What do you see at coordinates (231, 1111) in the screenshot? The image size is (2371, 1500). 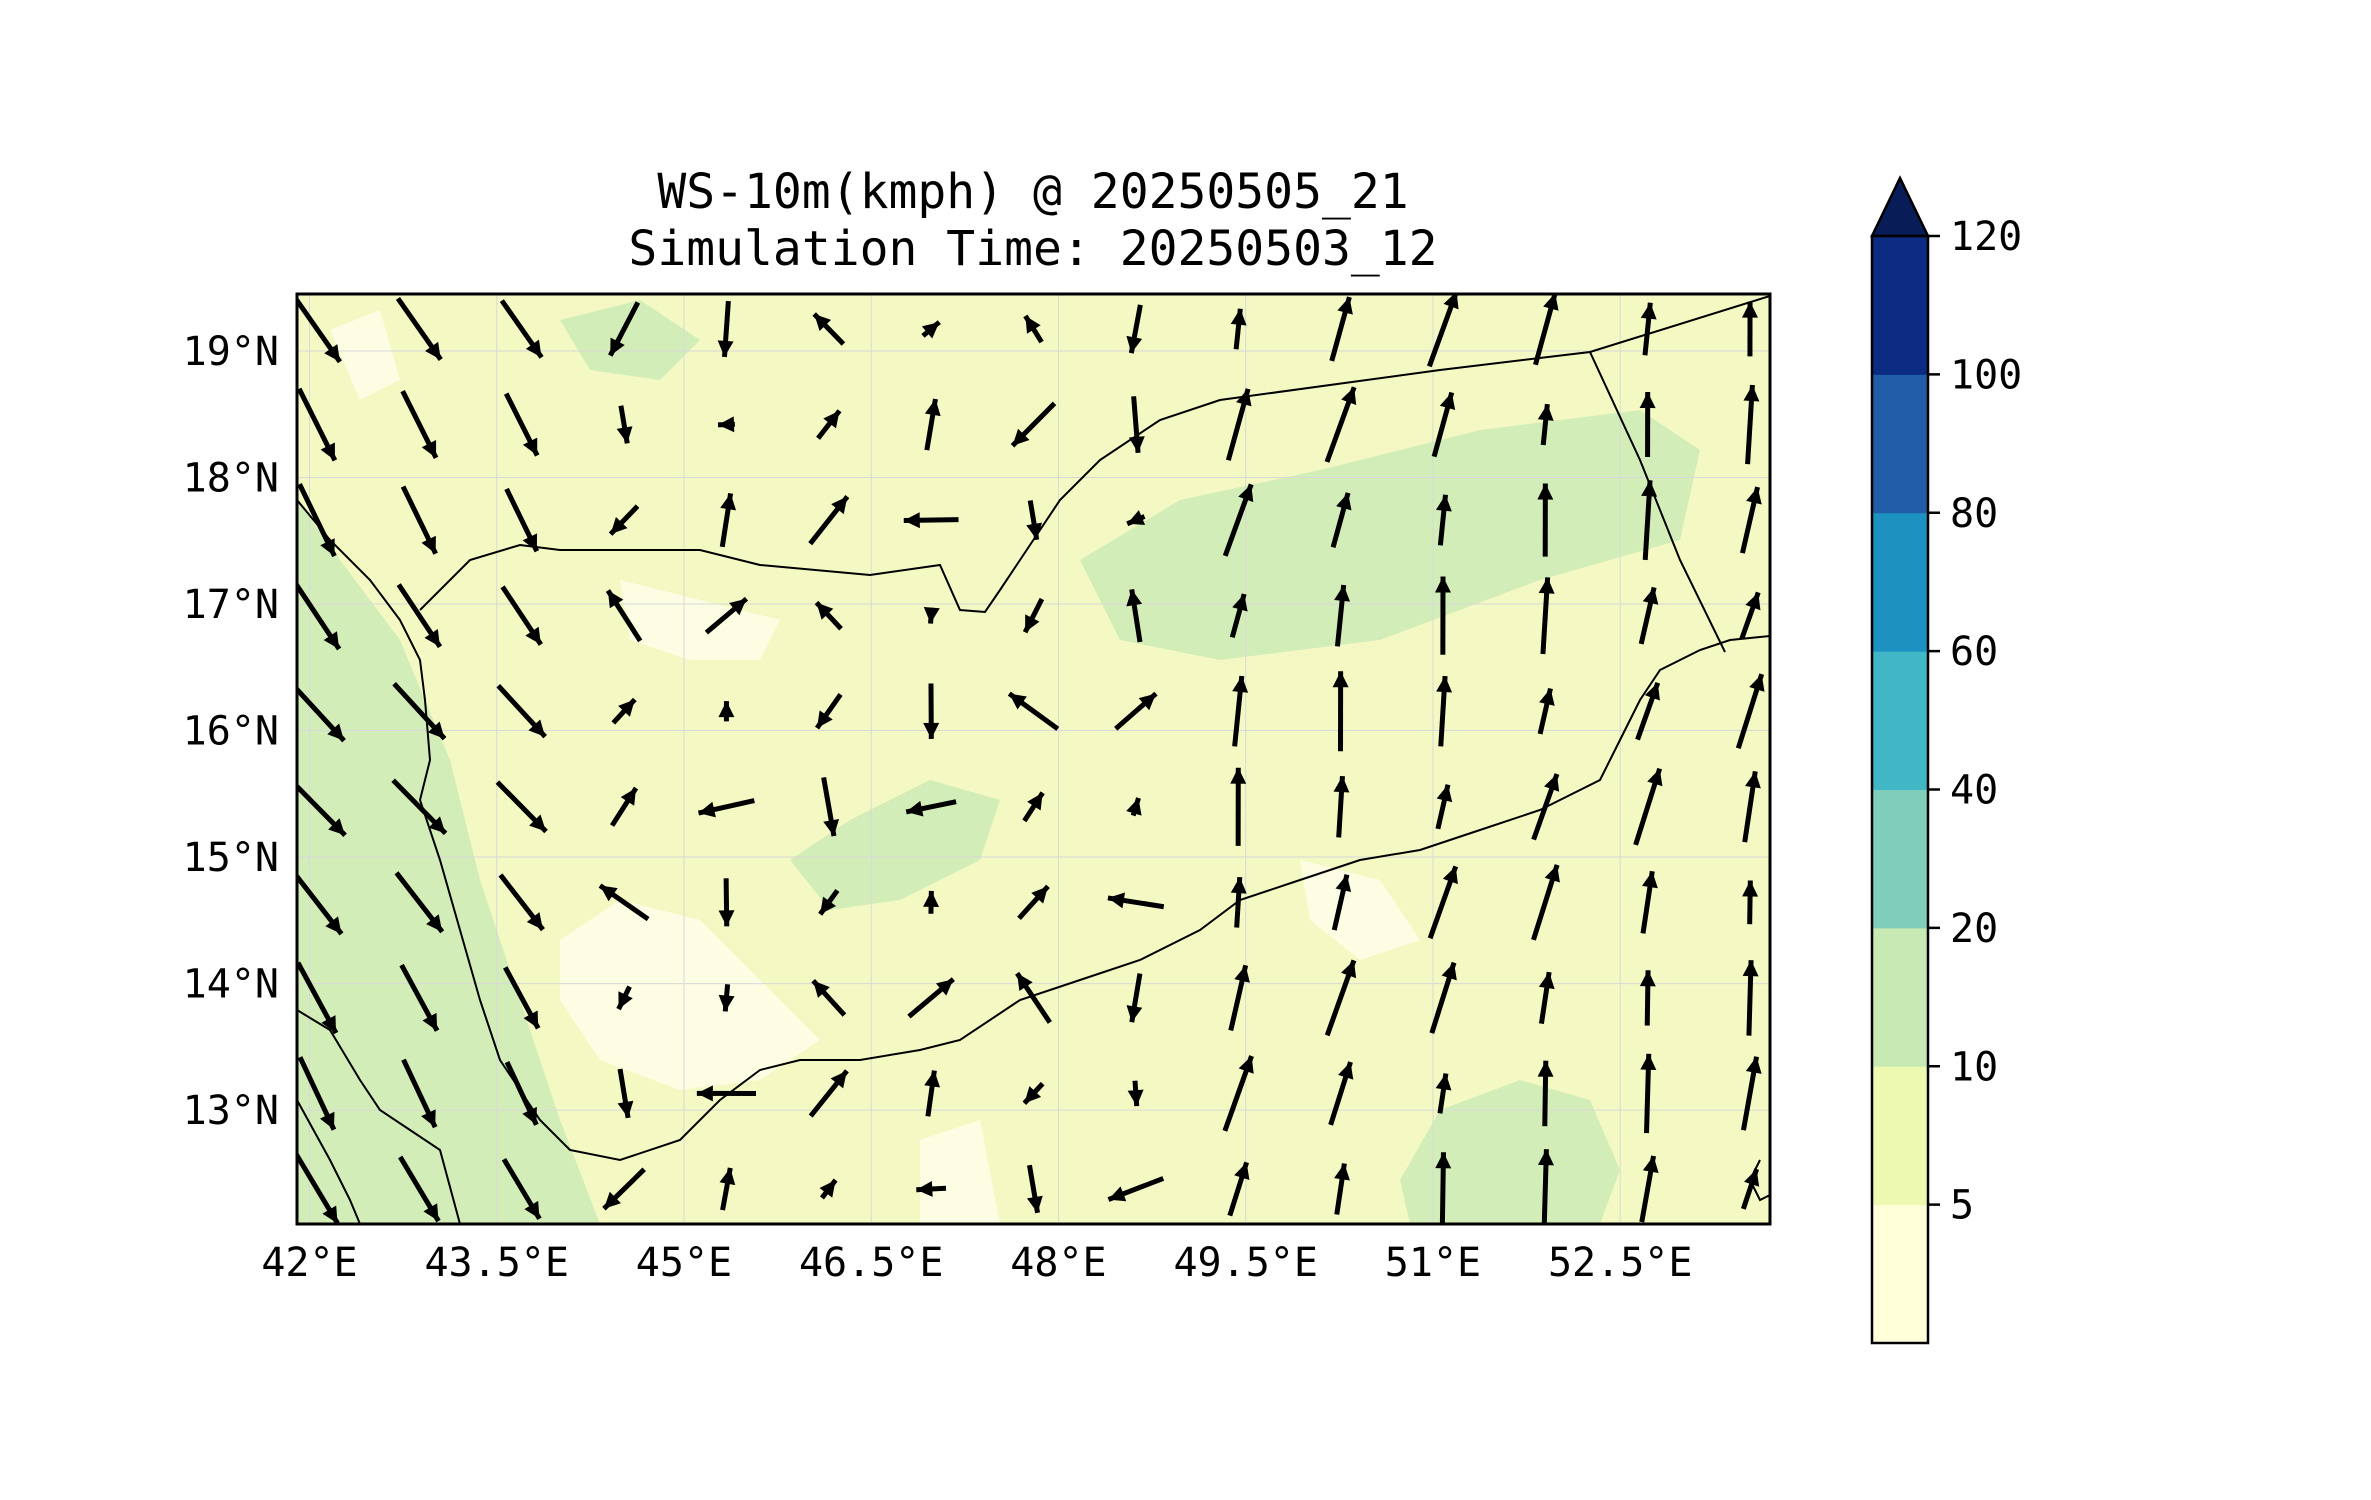 I see `y-tick-label: 13°N` at bounding box center [231, 1111].